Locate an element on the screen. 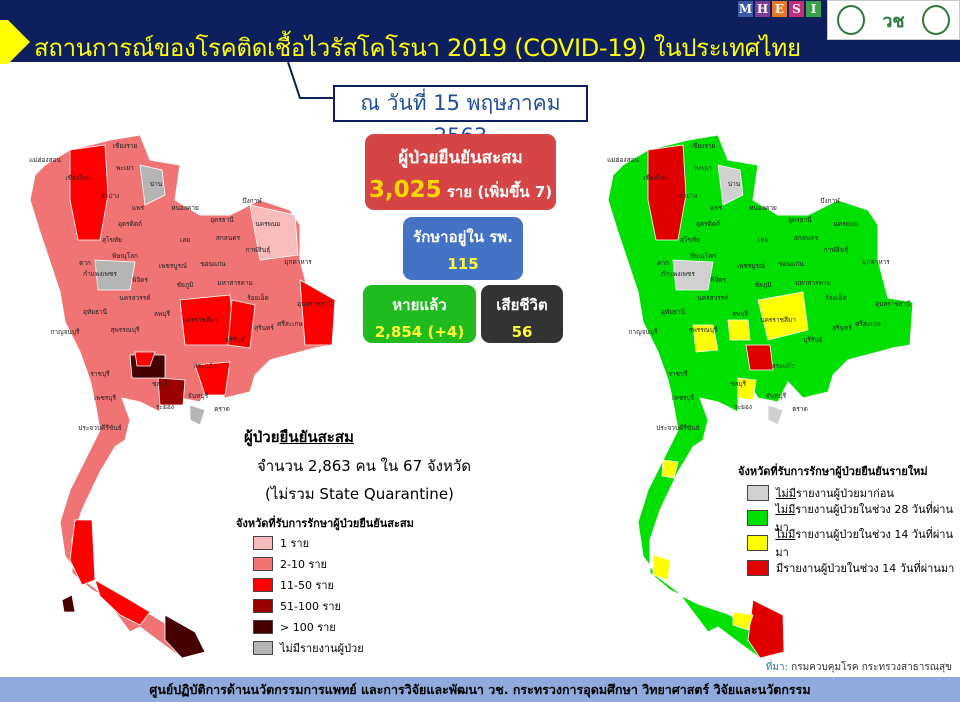 Image resolution: width=960 pixels, height=702 pixels. title-marker is located at coordinates (4, 42).